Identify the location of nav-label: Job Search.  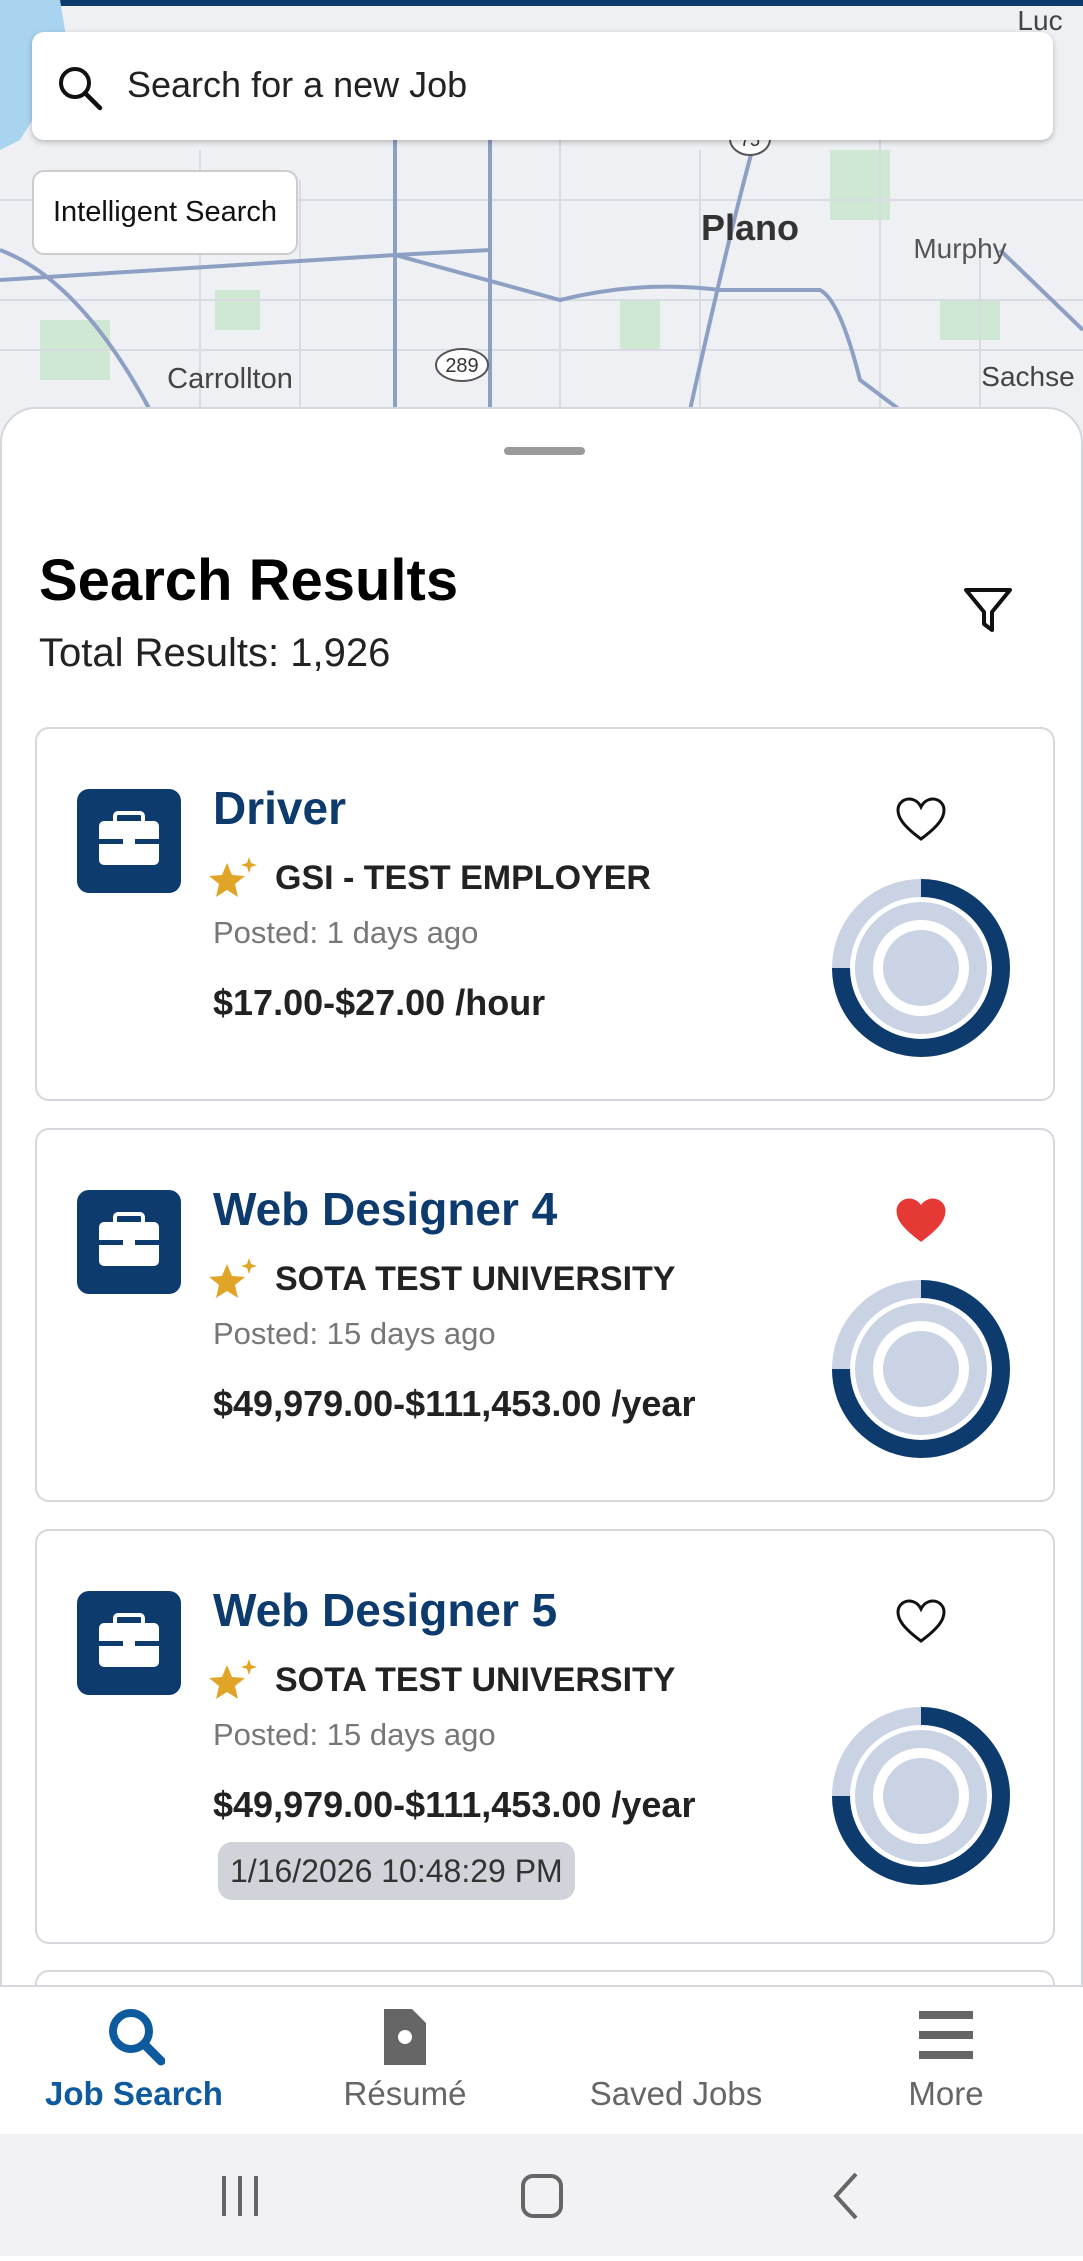
(134, 2093).